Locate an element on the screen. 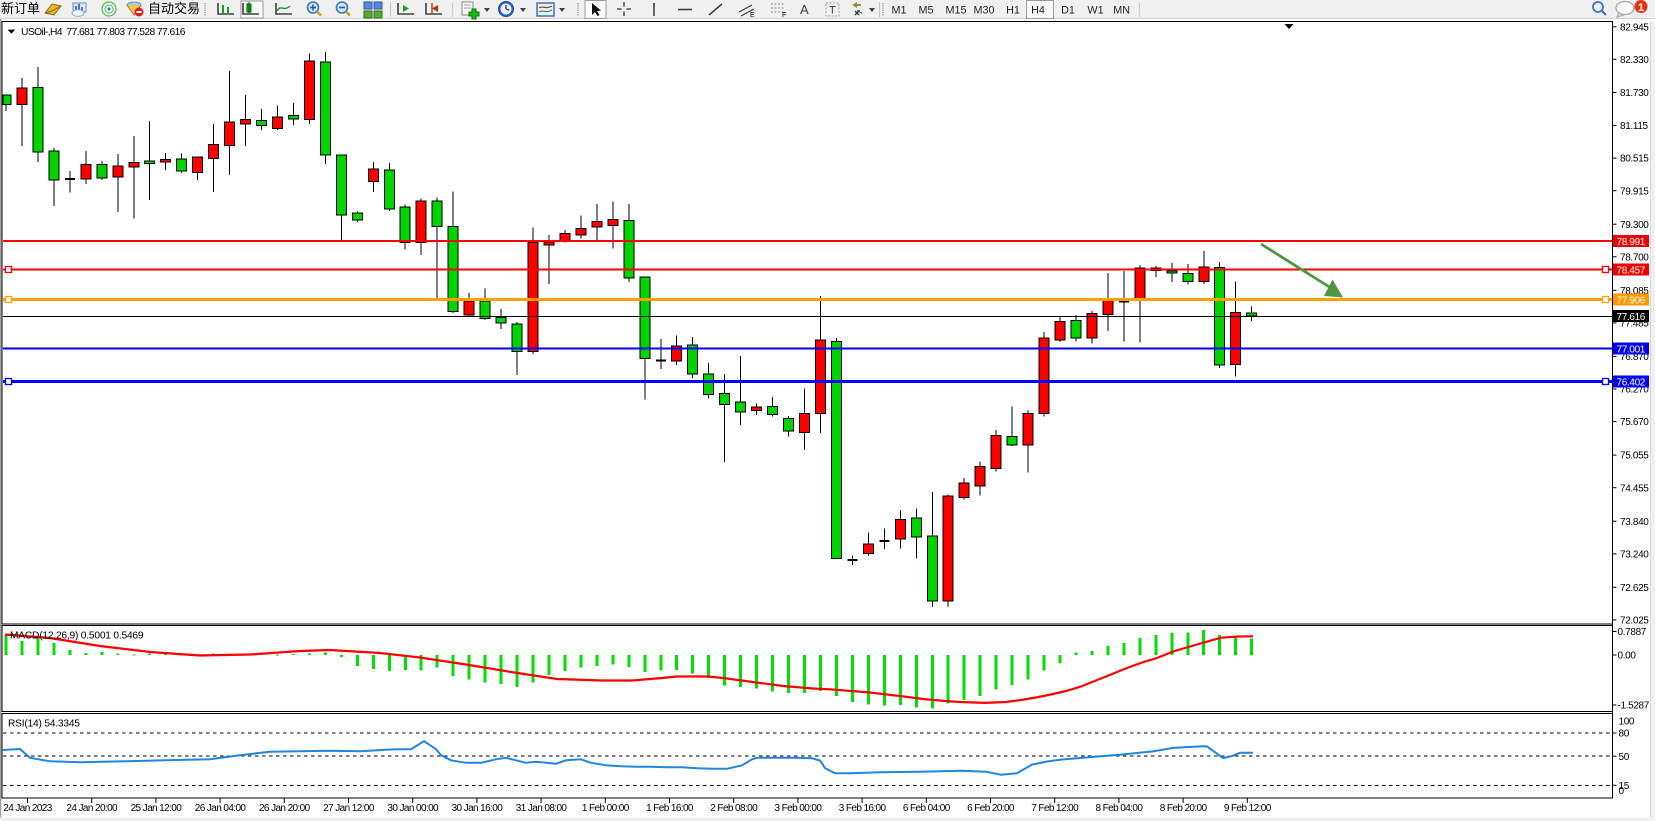 The height and width of the screenshot is (821, 1655). svg-text: F is located at coordinates (784, 15).